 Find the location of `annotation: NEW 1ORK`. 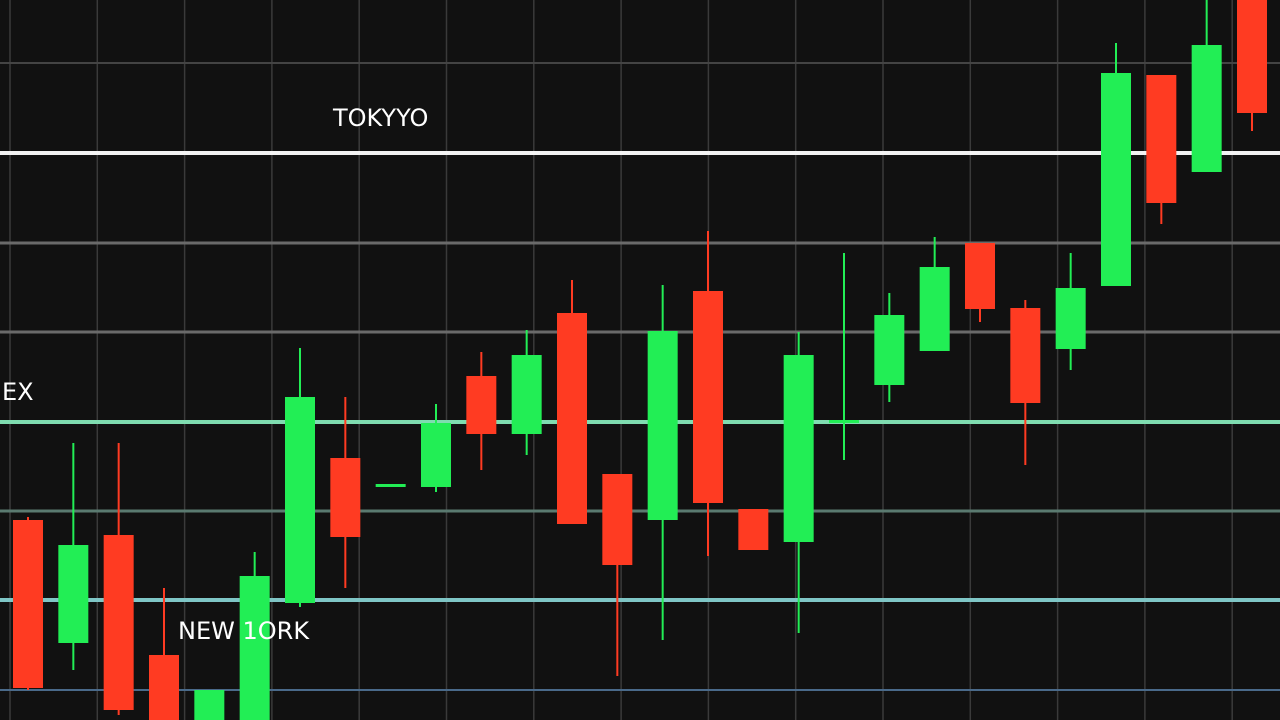

annotation: NEW 1ORK is located at coordinates (244, 631).